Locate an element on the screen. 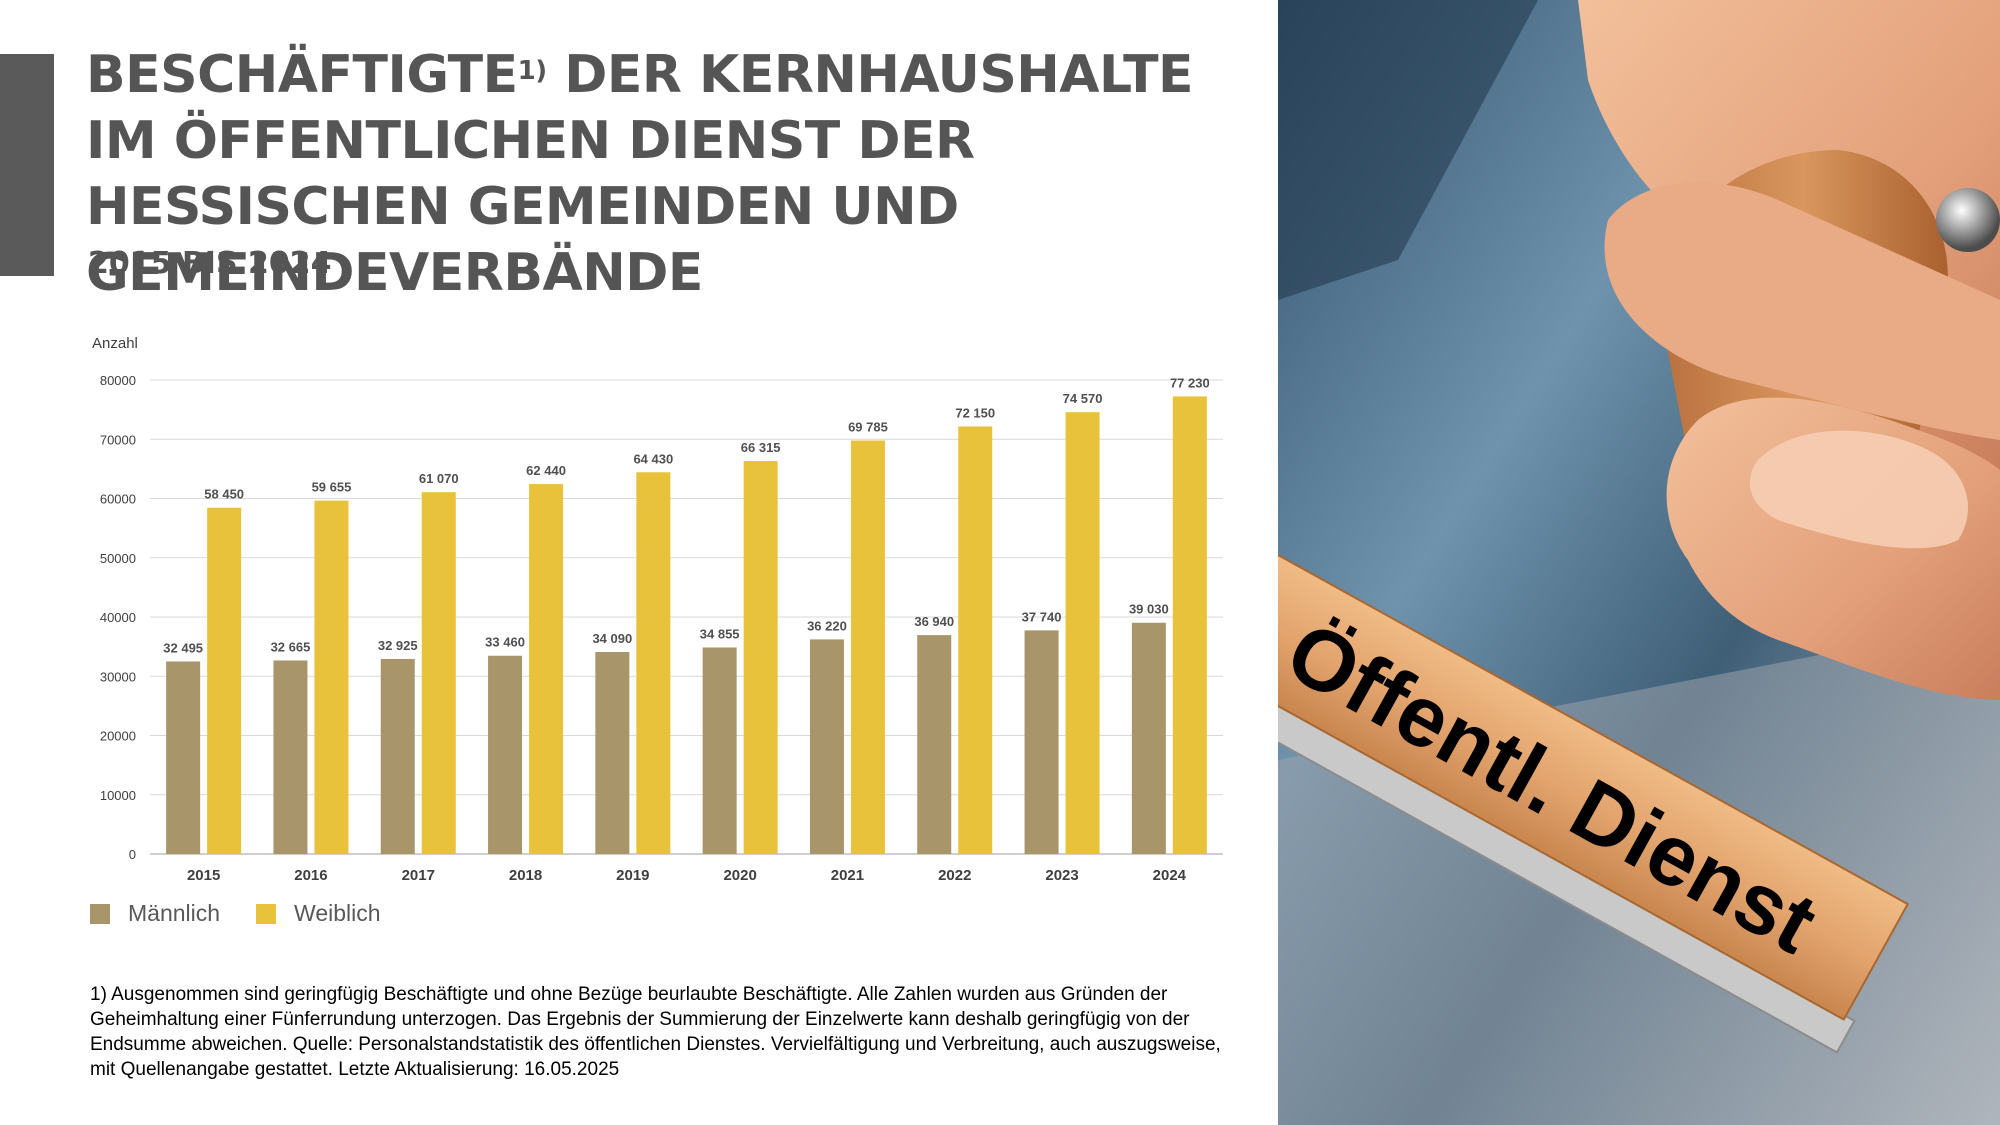 Image resolution: width=2000 pixels, height=1125 pixels. x-tick-label: 2018 is located at coordinates (525, 875).